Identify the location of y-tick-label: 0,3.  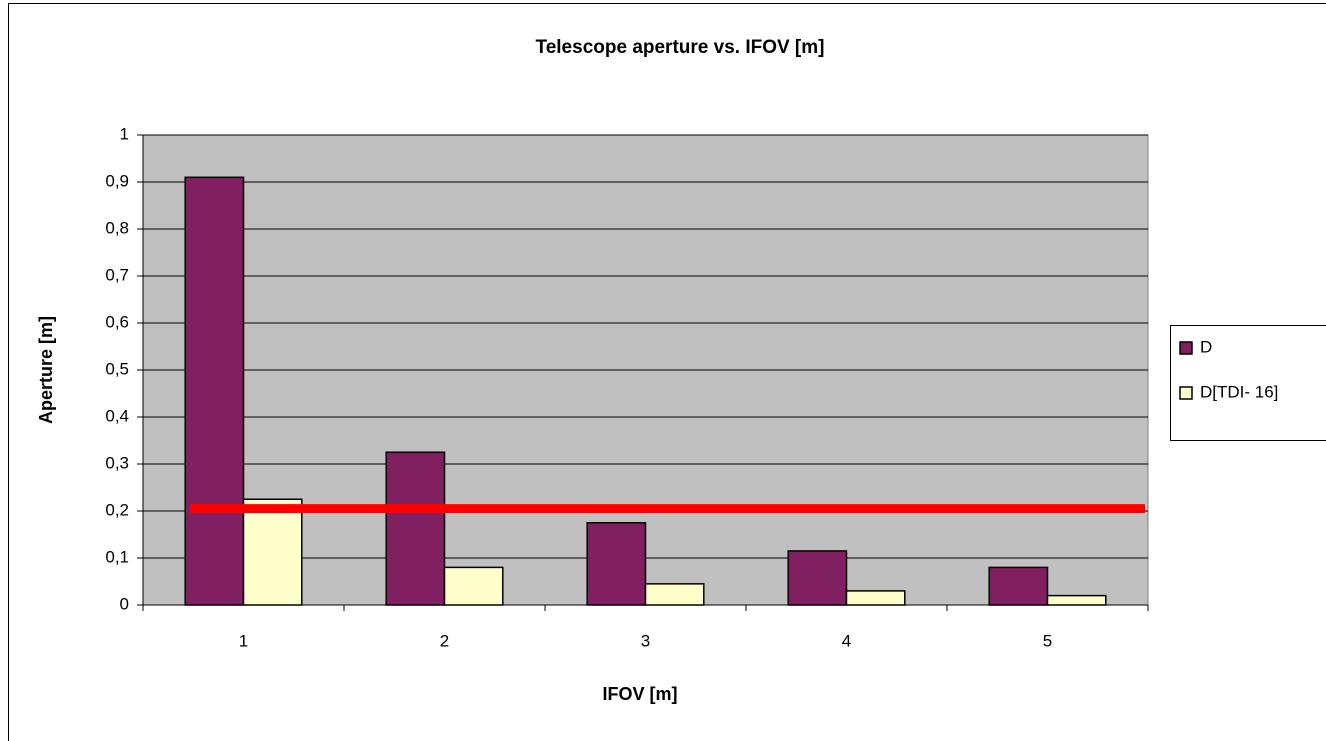
(117, 462).